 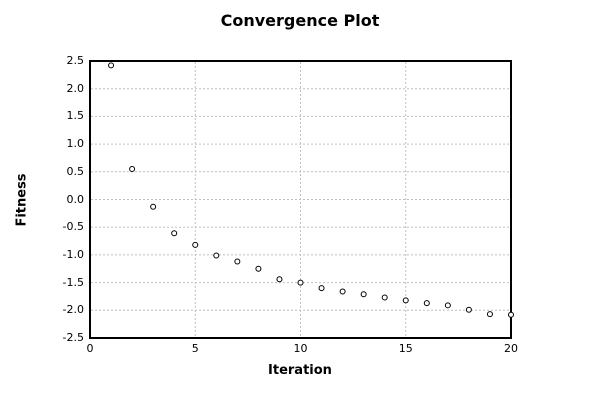 I want to click on y-tick-label: 1.0, so click(x=75, y=144).